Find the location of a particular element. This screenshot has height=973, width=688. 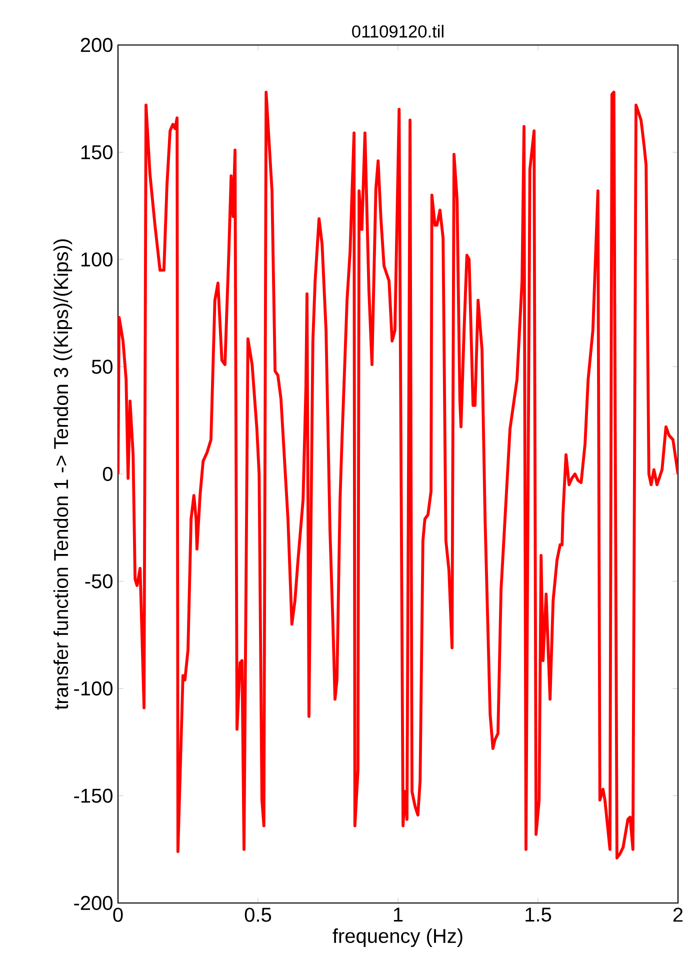

x-axis-title: frequency (Hz) is located at coordinates (397, 937).